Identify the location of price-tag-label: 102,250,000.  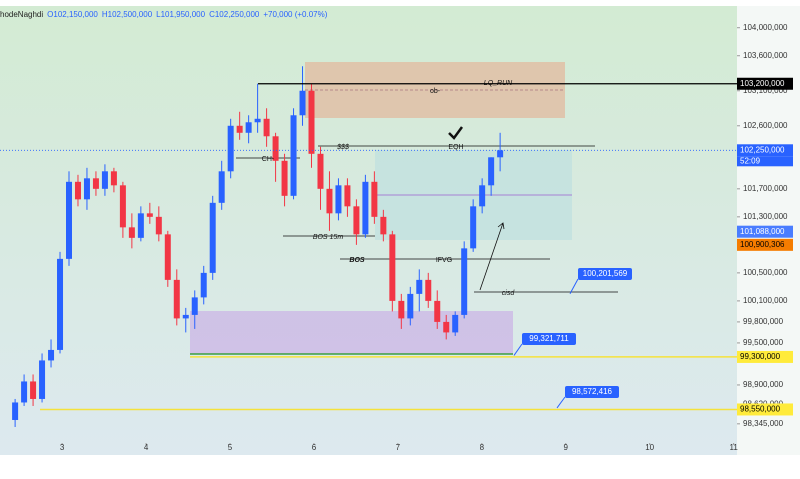
(762, 149).